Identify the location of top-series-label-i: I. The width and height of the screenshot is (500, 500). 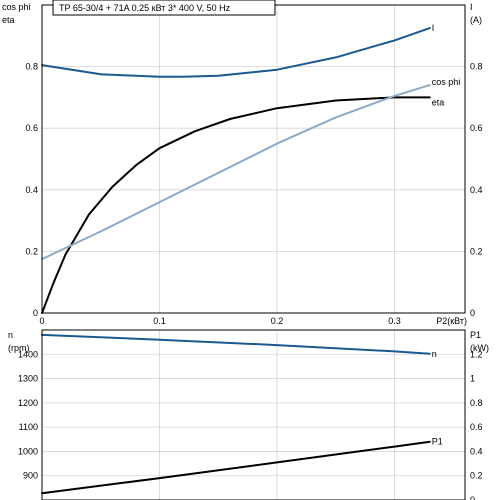
(433, 28).